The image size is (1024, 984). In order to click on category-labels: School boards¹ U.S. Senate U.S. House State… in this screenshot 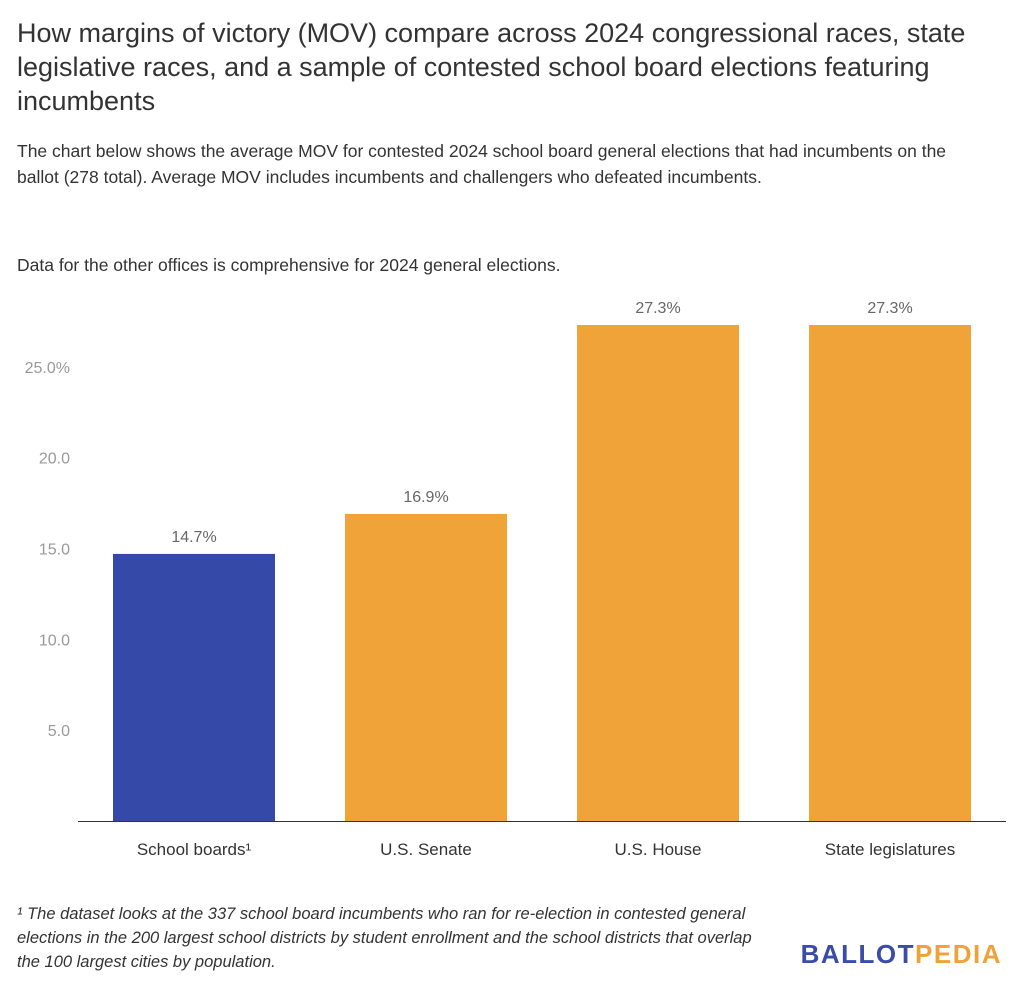, I will do `click(546, 849)`.